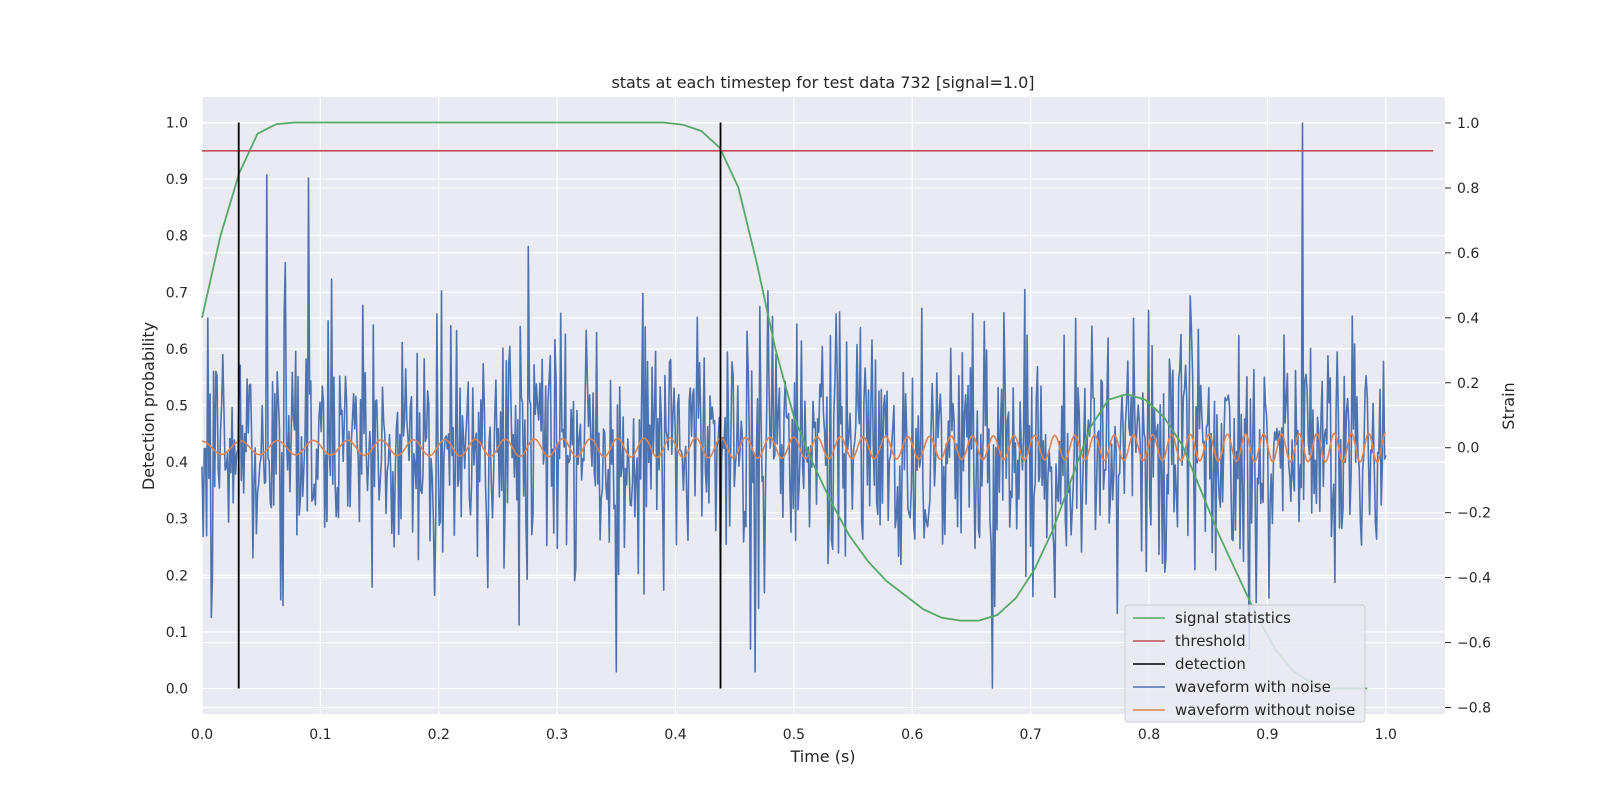 The height and width of the screenshot is (800, 1600). What do you see at coordinates (1468, 319) in the screenshot?
I see `y-right-tick-label: 0.4` at bounding box center [1468, 319].